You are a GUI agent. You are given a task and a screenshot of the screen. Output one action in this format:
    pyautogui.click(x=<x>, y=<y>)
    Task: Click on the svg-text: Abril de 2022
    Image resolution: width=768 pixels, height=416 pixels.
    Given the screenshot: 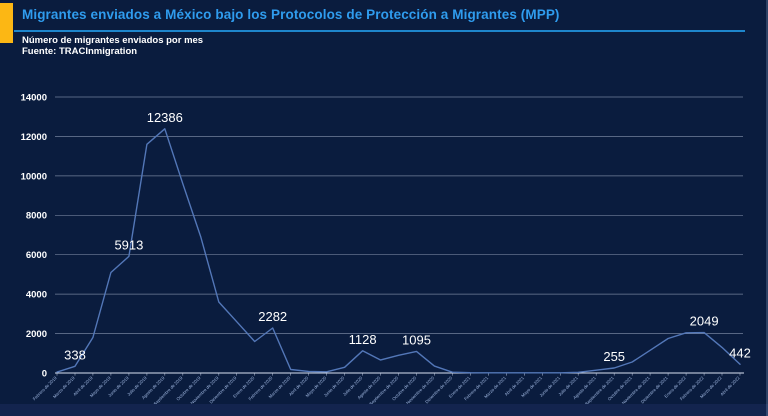 What is the action you would take?
    pyautogui.click(x=730, y=386)
    